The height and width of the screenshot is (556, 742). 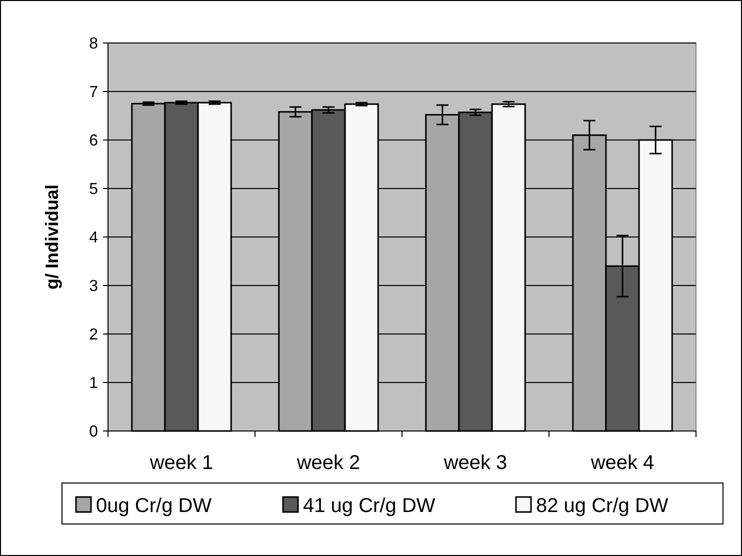 I want to click on y-tick-label: 8, so click(x=93, y=44).